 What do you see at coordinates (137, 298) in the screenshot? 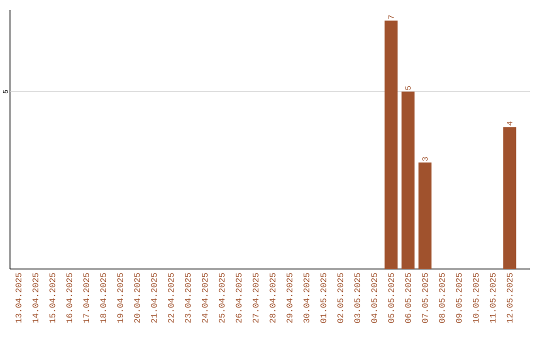
I see `x-tick-label: 20.04.2025` at bounding box center [137, 298].